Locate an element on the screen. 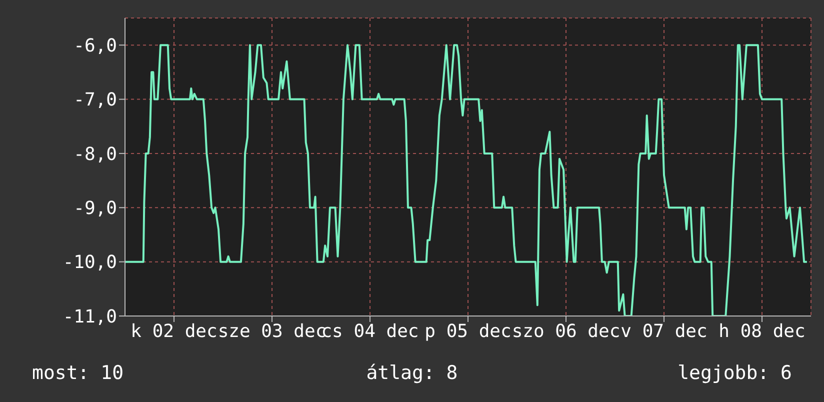  x-tick-label: szo 06 dec is located at coordinates (566, 331).